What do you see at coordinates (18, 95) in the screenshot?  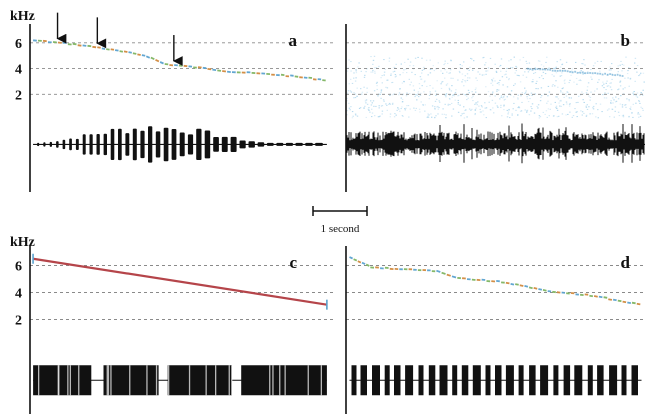 I see `panel-a-tick-label-2: 2` at bounding box center [18, 95].